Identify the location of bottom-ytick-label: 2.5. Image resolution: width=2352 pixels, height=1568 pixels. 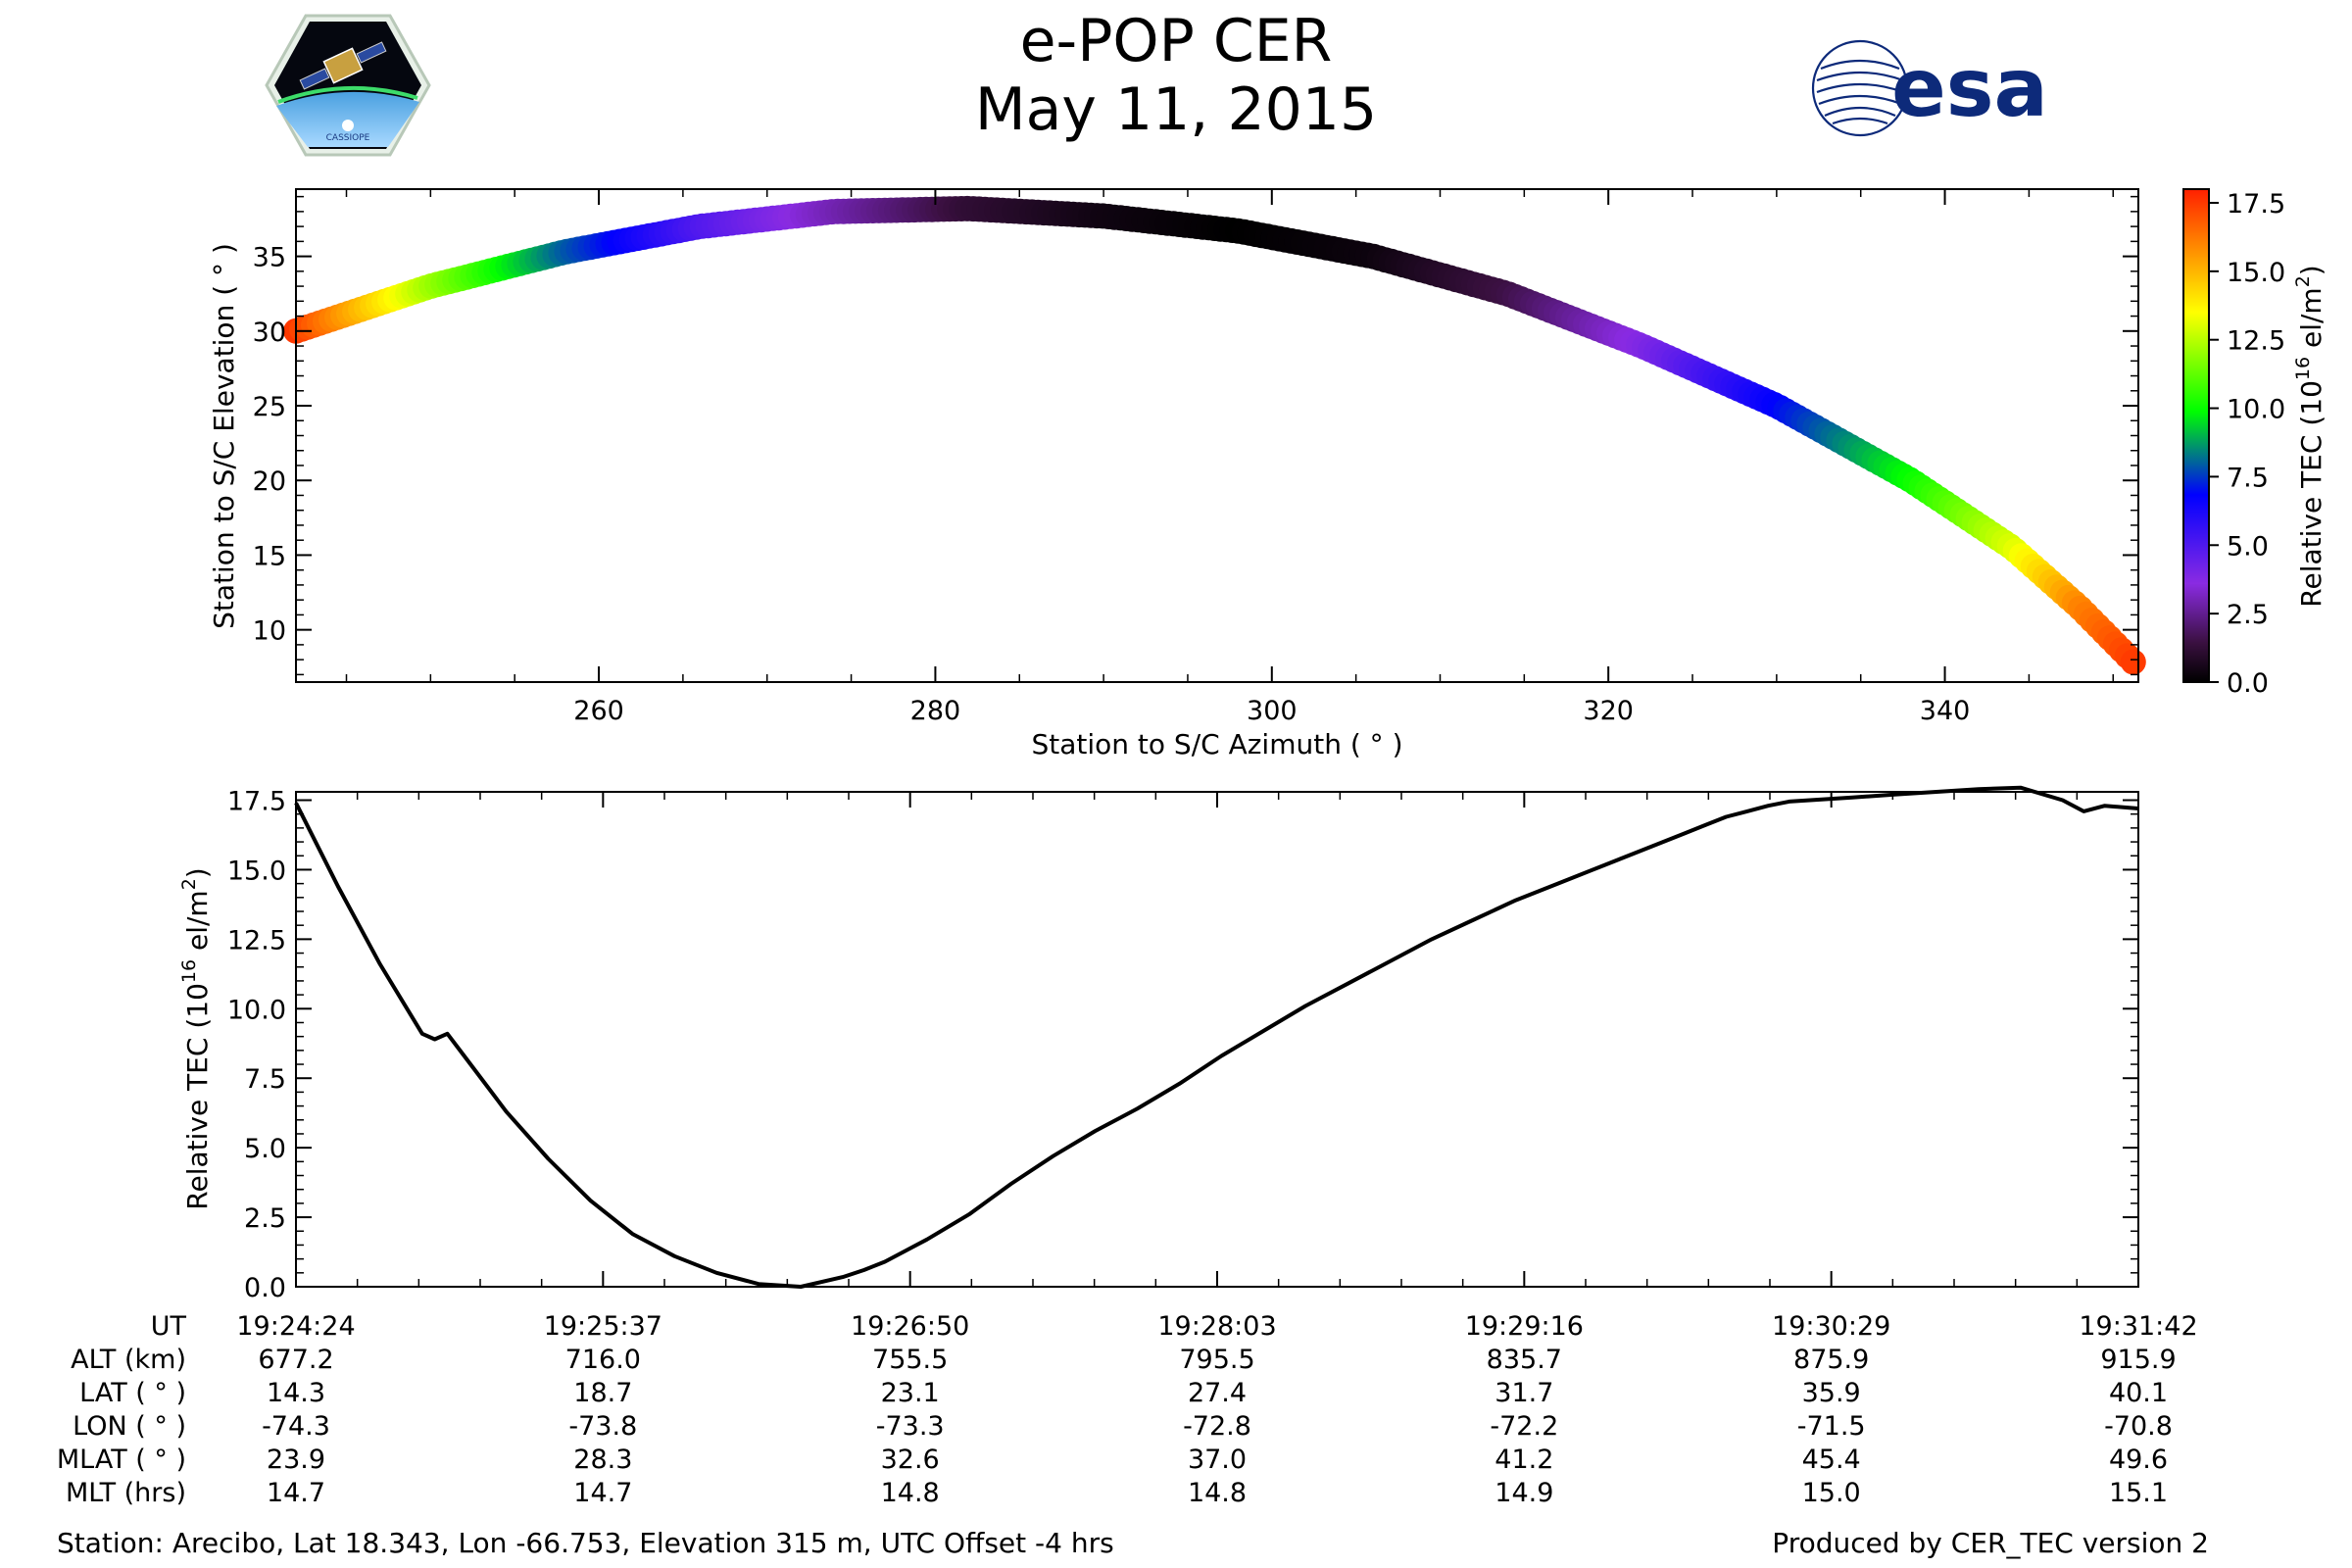
(265, 1218).